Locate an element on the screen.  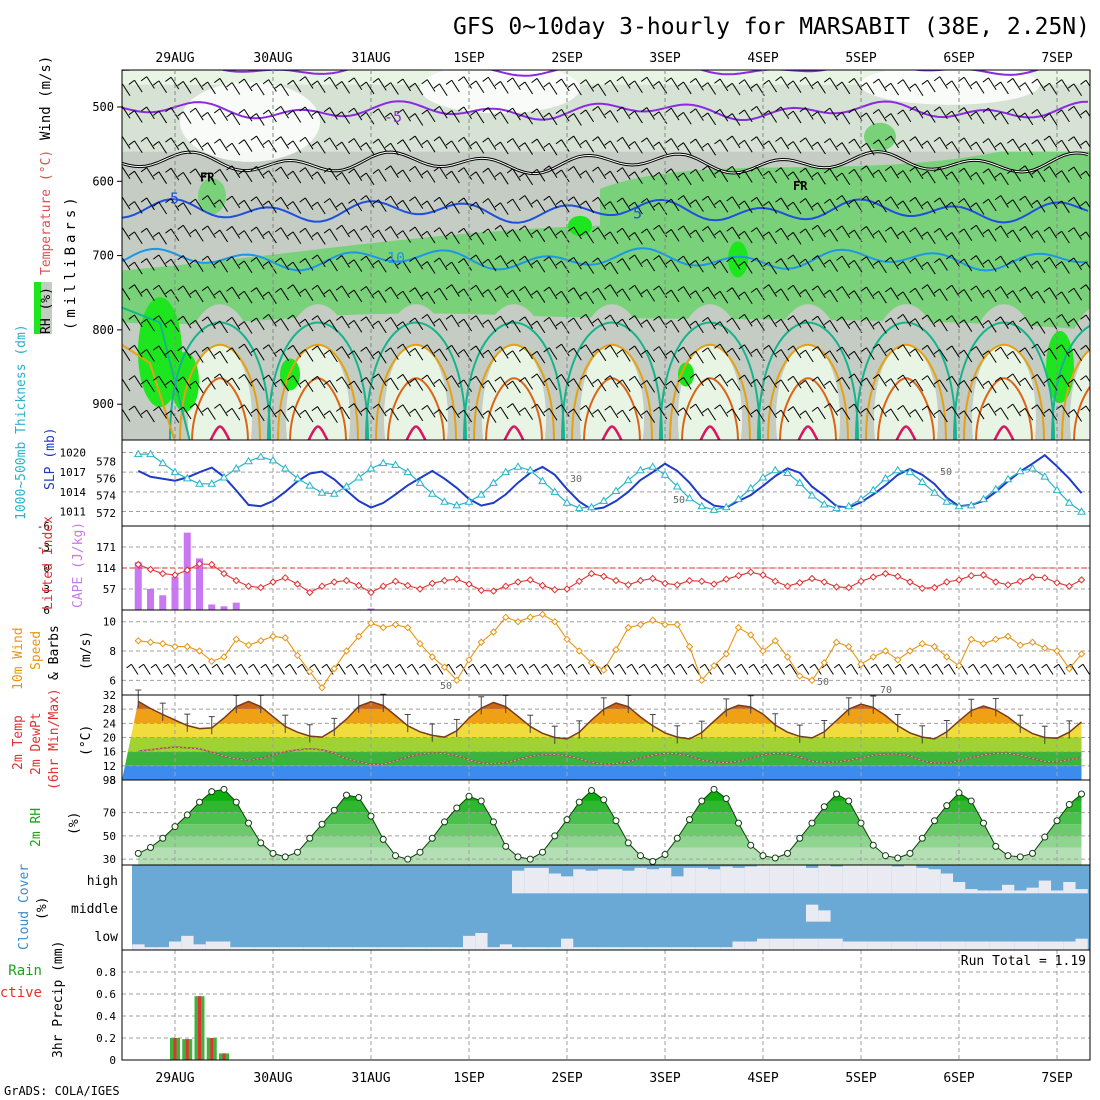
precip-convective-bar is located at coordinates (224, 1056).